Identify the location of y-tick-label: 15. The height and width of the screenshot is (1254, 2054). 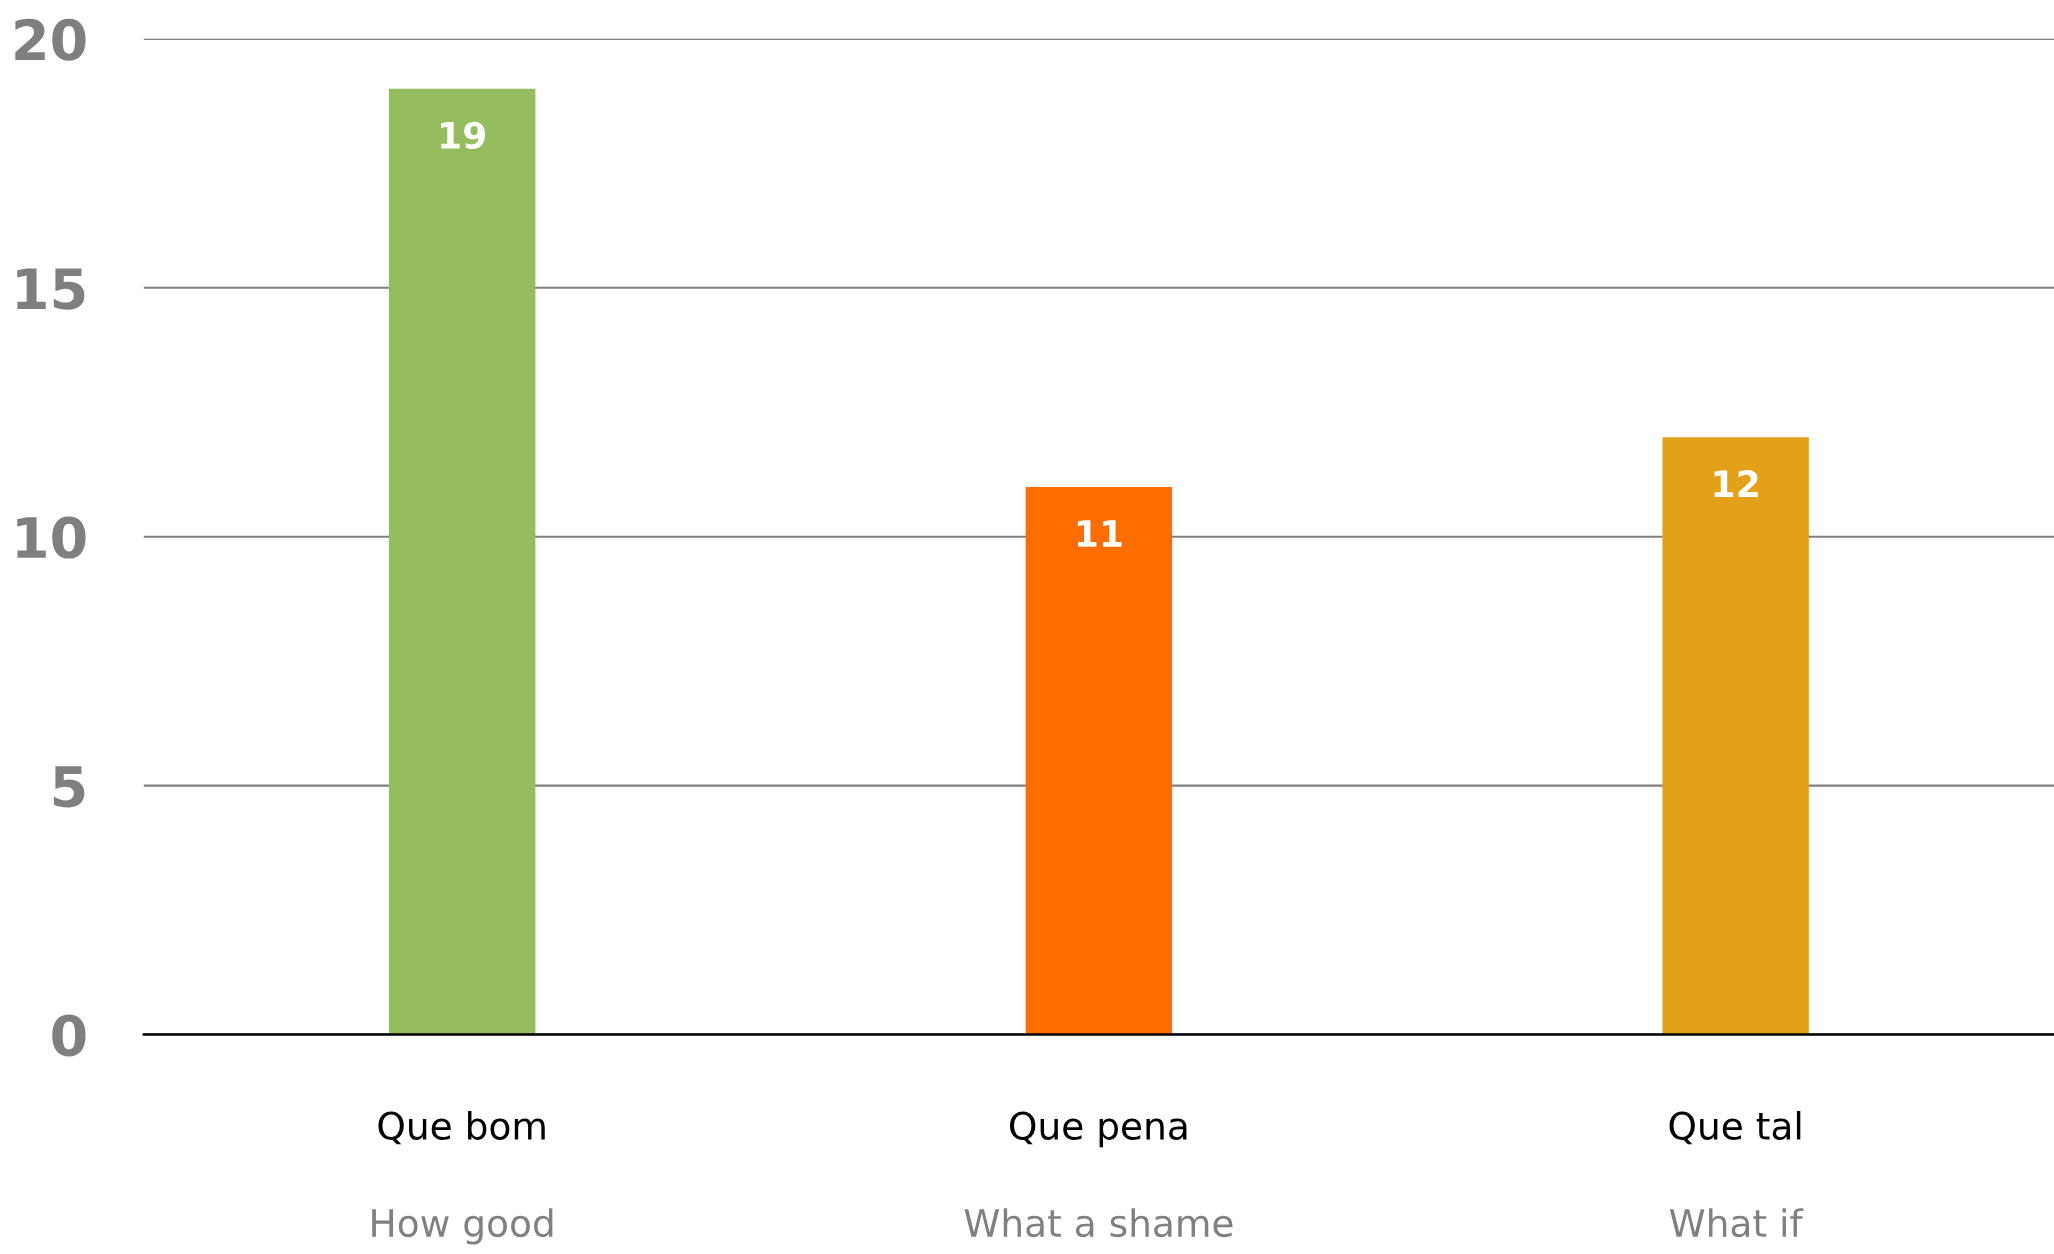
(51, 289).